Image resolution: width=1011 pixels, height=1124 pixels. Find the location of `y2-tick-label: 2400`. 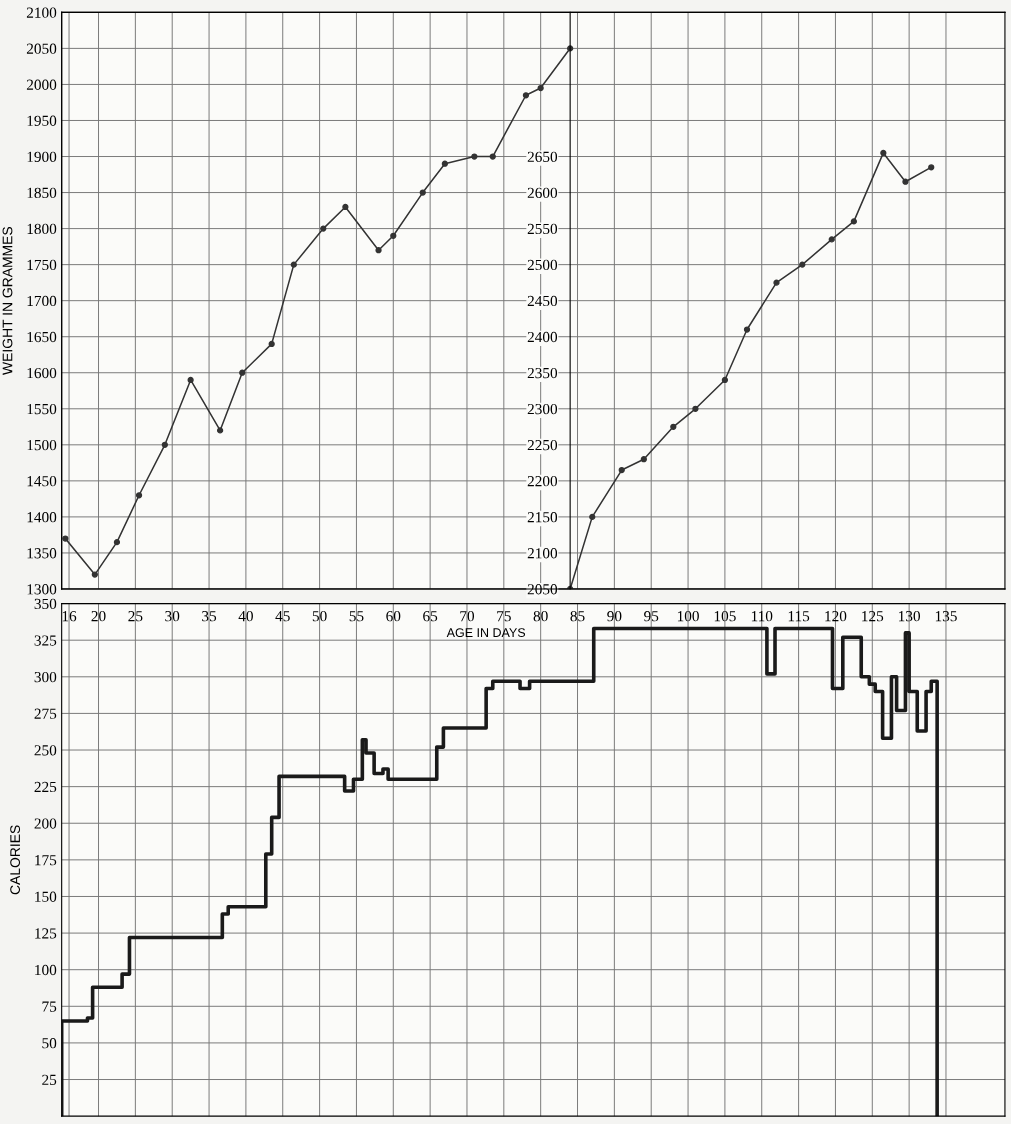

y2-tick-label: 2400 is located at coordinates (542, 337).